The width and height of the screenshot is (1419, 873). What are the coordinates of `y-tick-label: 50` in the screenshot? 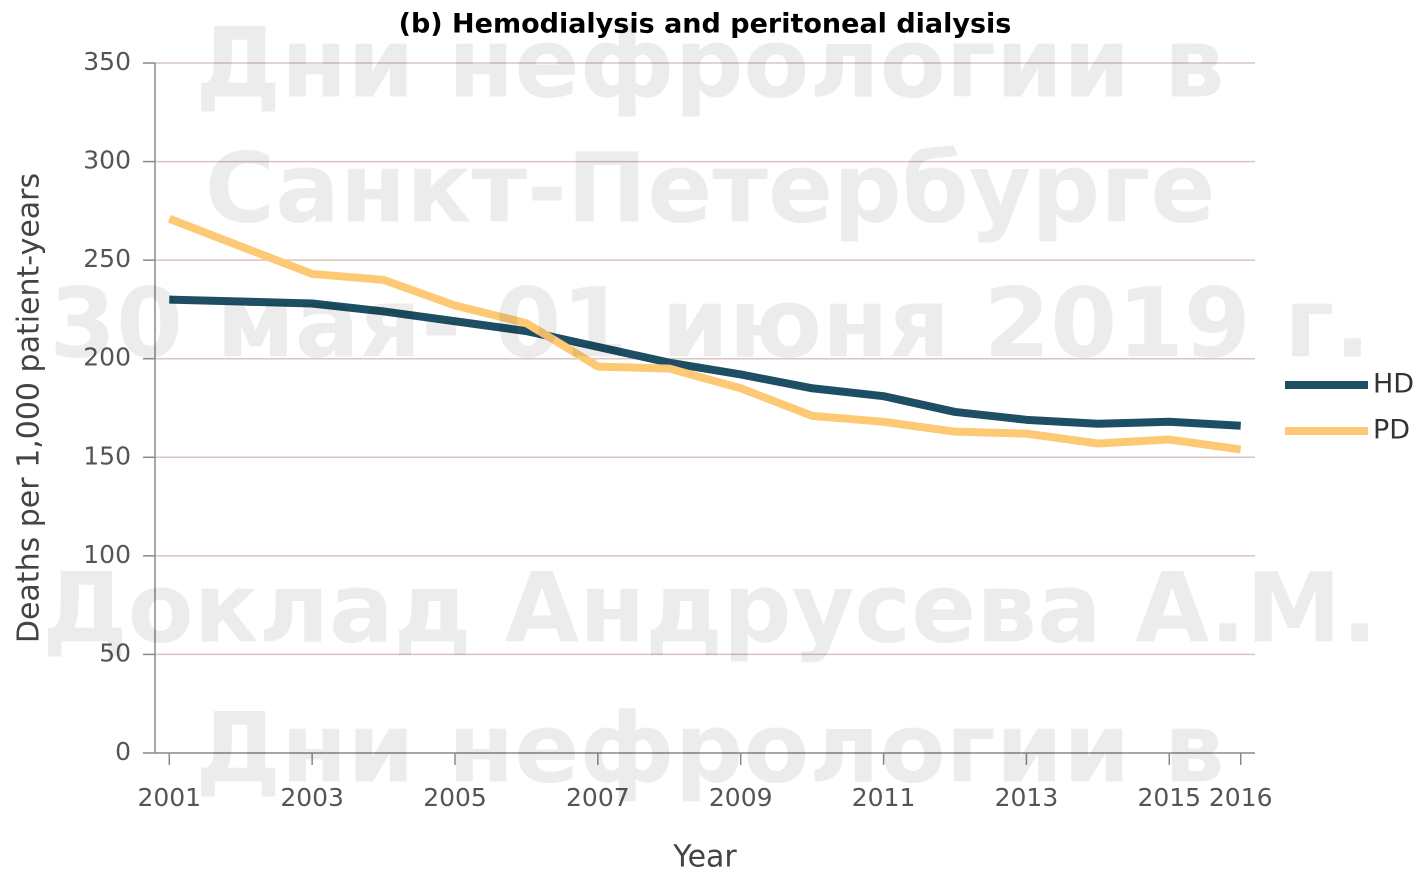 It's located at (115, 652).